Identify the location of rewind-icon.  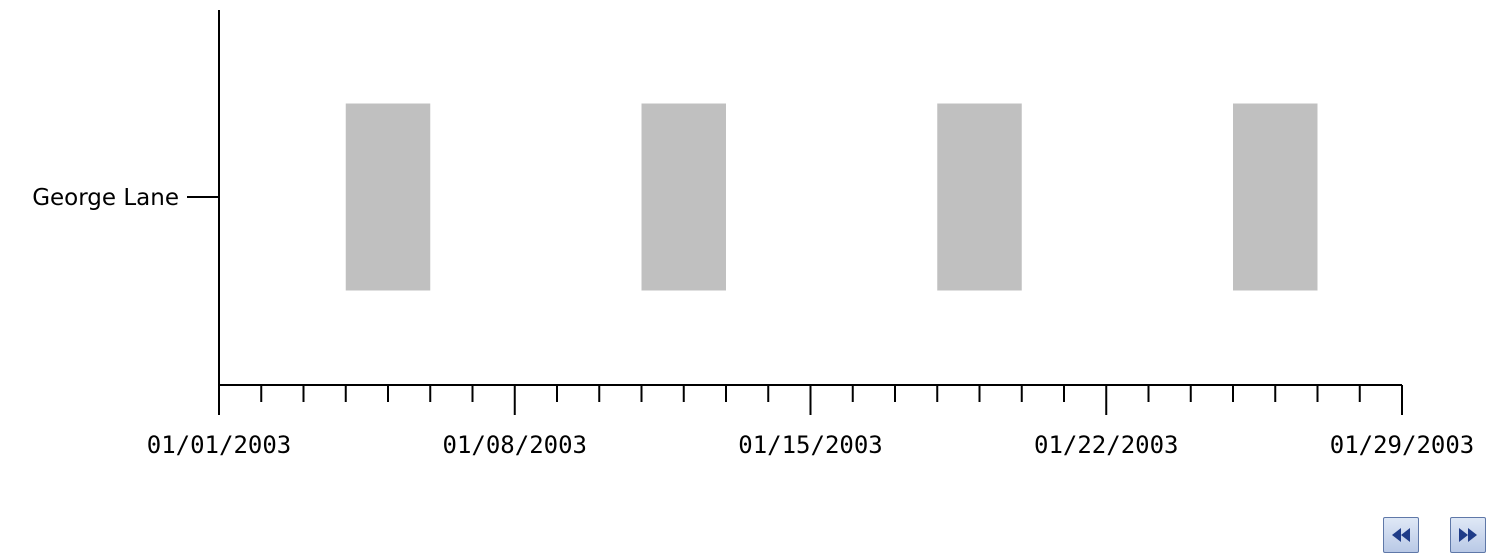
(1401, 535).